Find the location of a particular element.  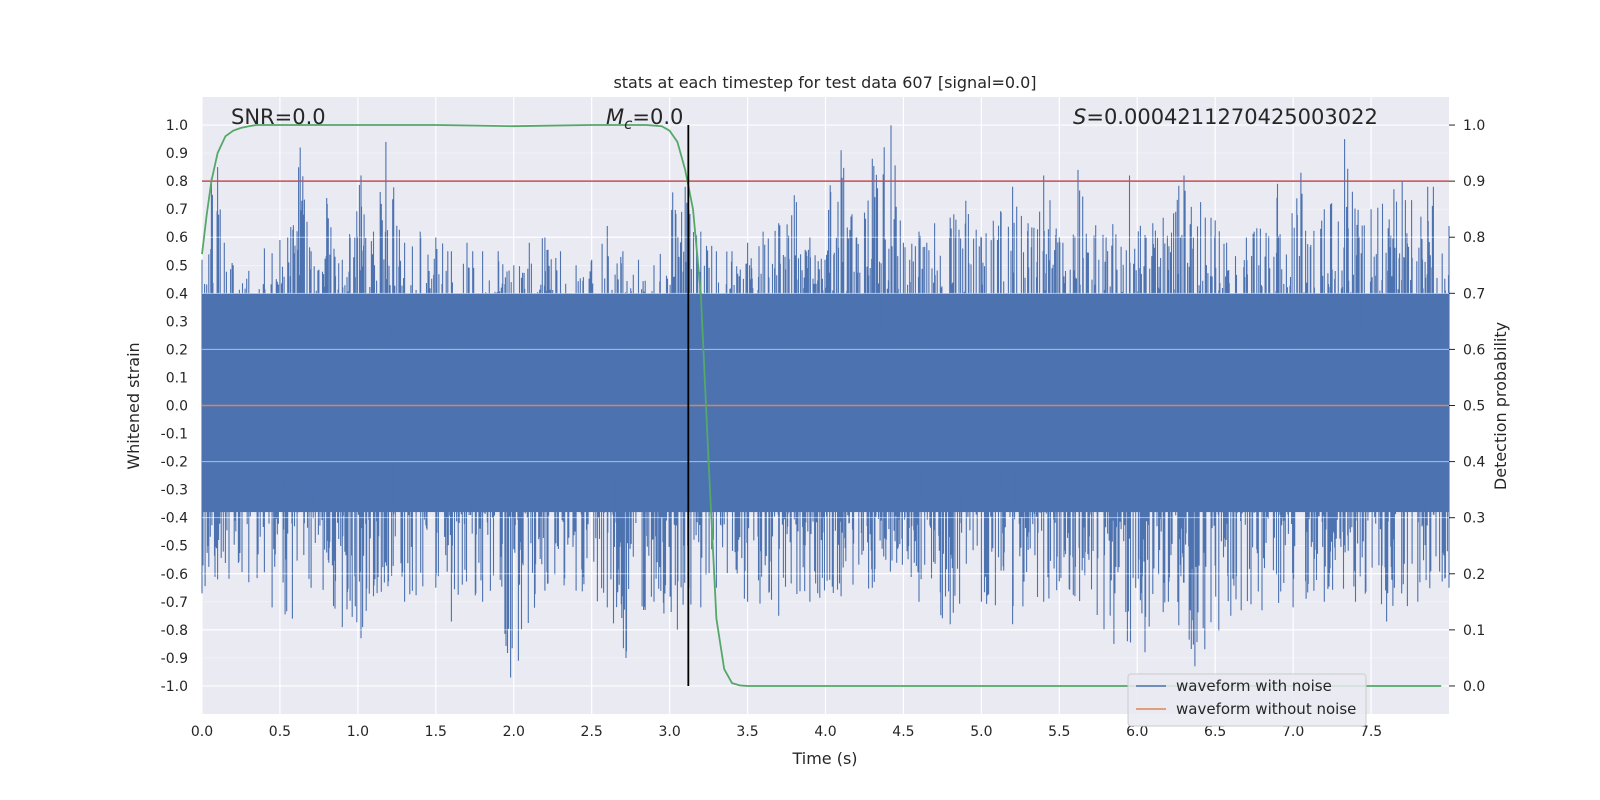

y-tick-label-right-7: 0.3 is located at coordinates (1474, 519).